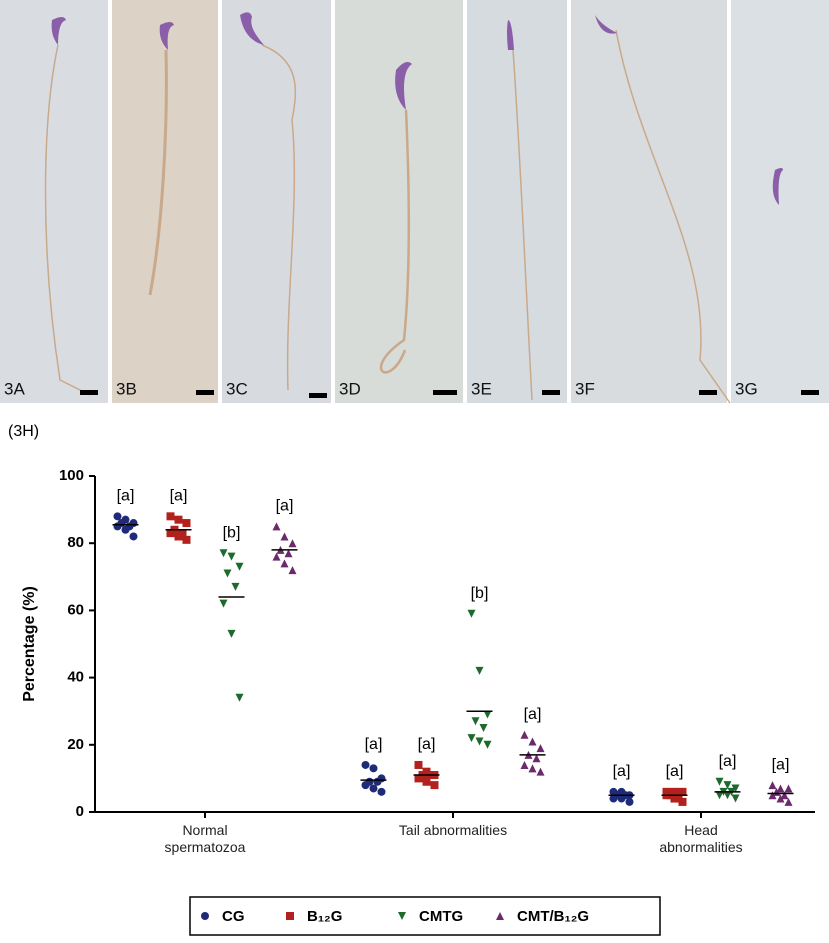  I want to click on y-tick-label: 60, so click(75, 609).